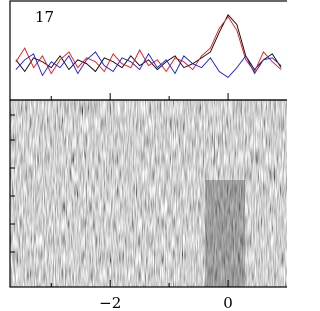 The image size is (320, 311). What do you see at coordinates (228, 302) in the screenshot?
I see `x-tick-label: 0` at bounding box center [228, 302].